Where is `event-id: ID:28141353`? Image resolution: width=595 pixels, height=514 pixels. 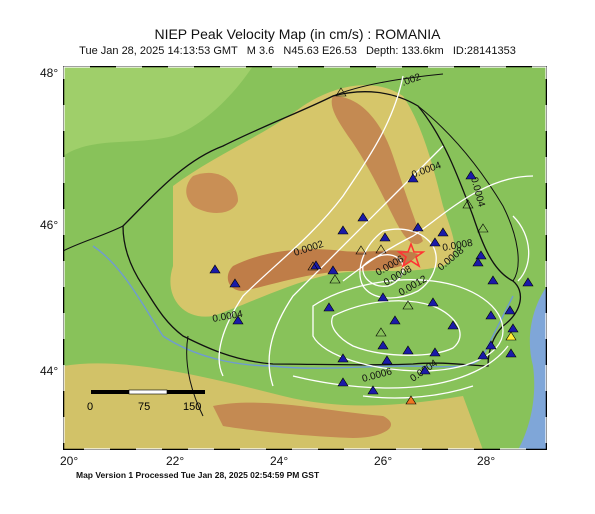 event-id: ID:28141353 is located at coordinates (484, 51).